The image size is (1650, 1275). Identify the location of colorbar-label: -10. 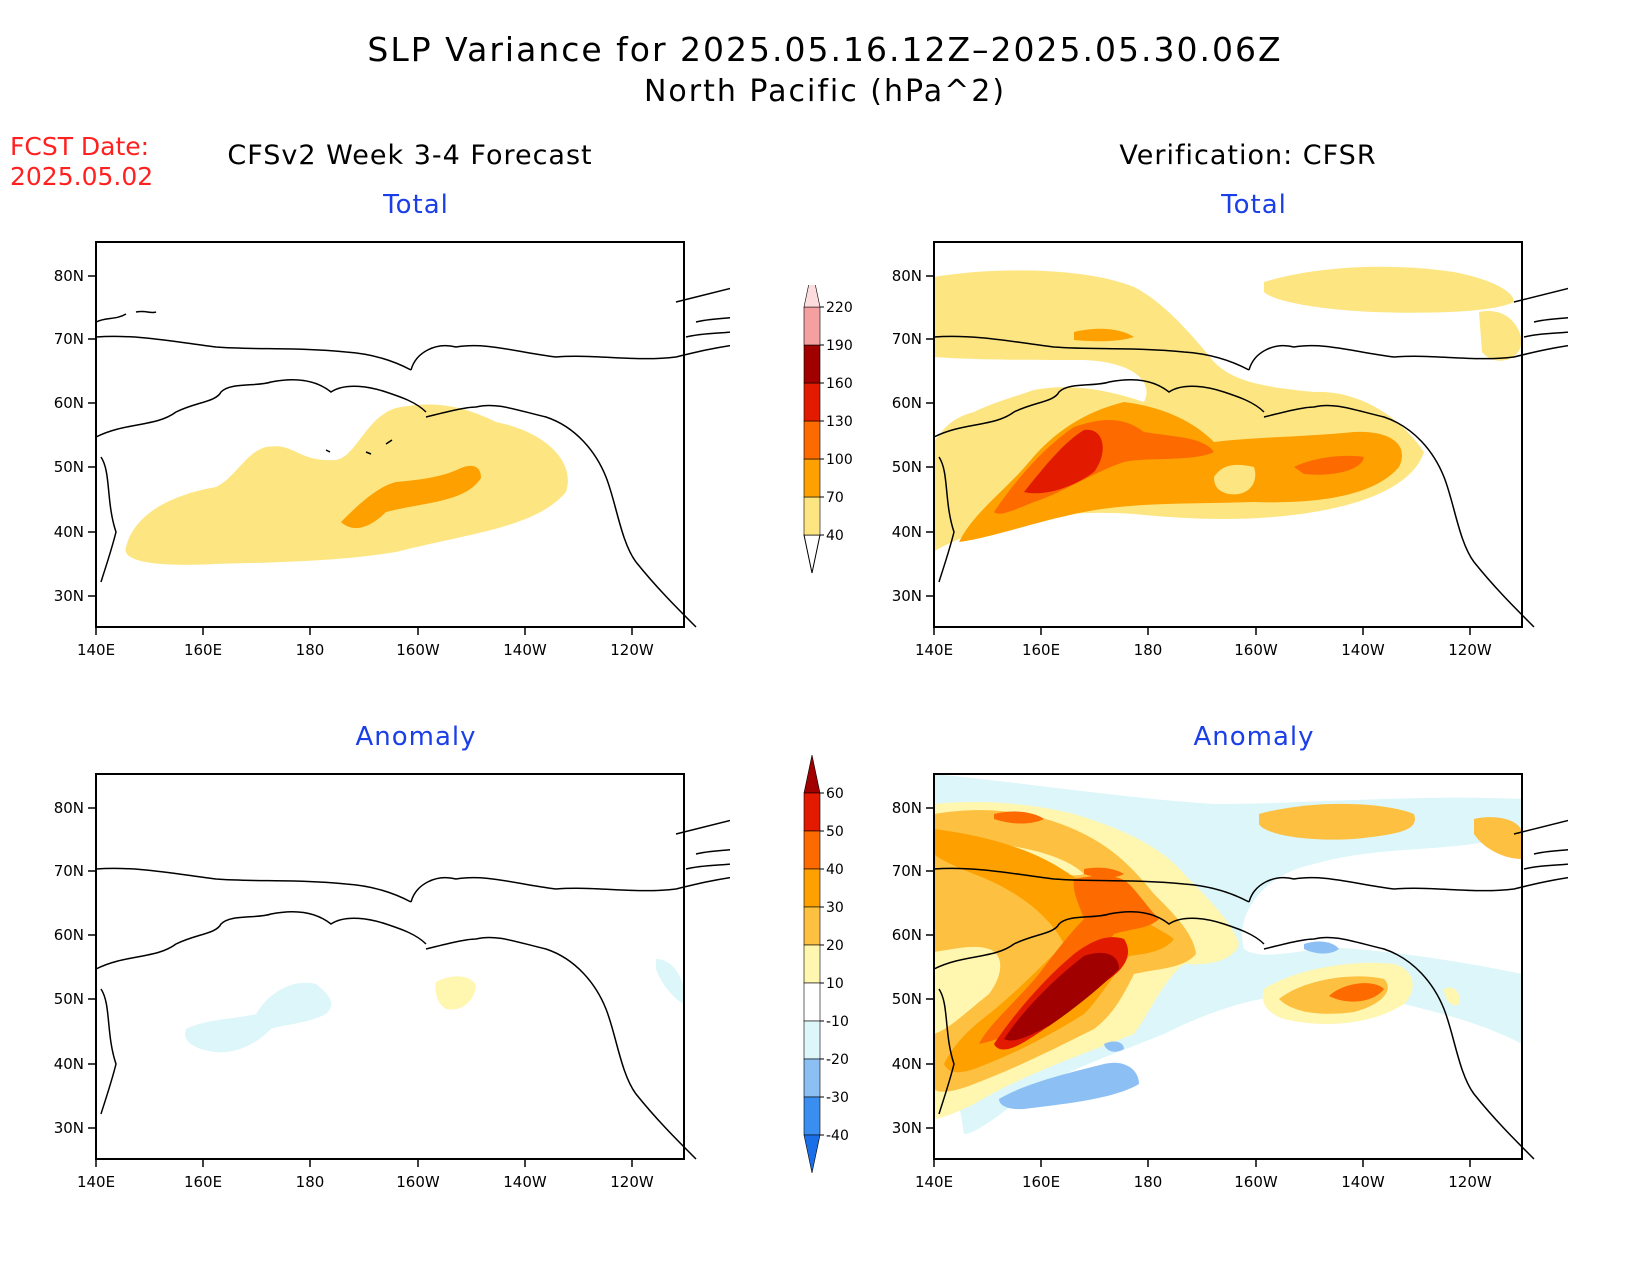
(837, 1022).